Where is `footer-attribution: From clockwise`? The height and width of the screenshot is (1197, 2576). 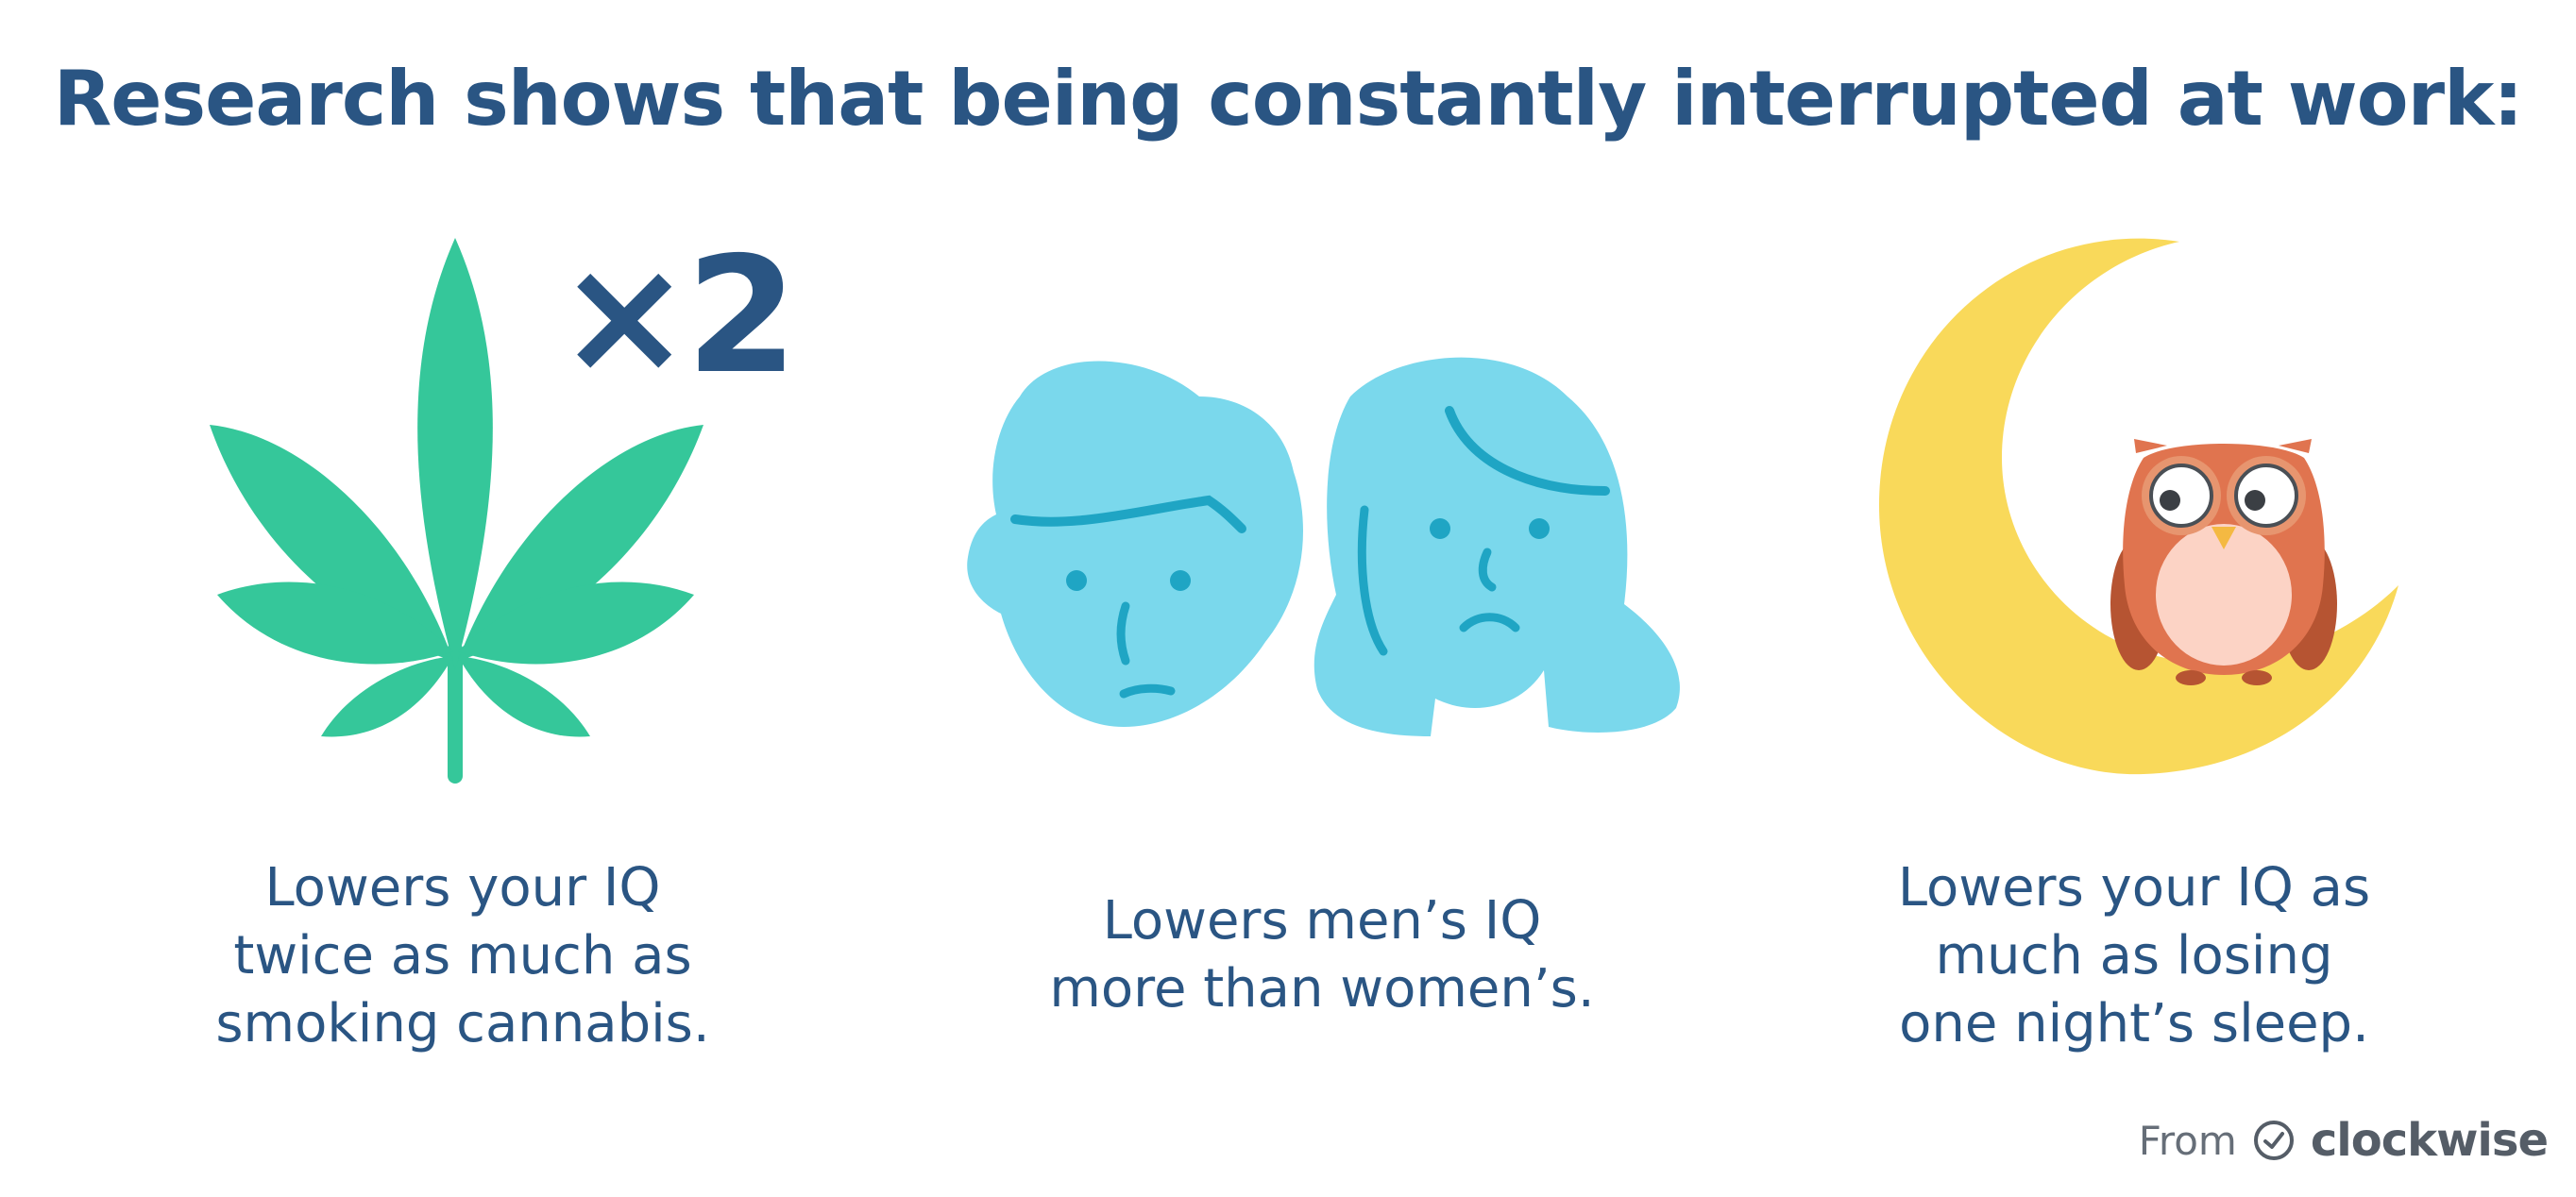 footer-attribution: From clockwise is located at coordinates (2343, 1140).